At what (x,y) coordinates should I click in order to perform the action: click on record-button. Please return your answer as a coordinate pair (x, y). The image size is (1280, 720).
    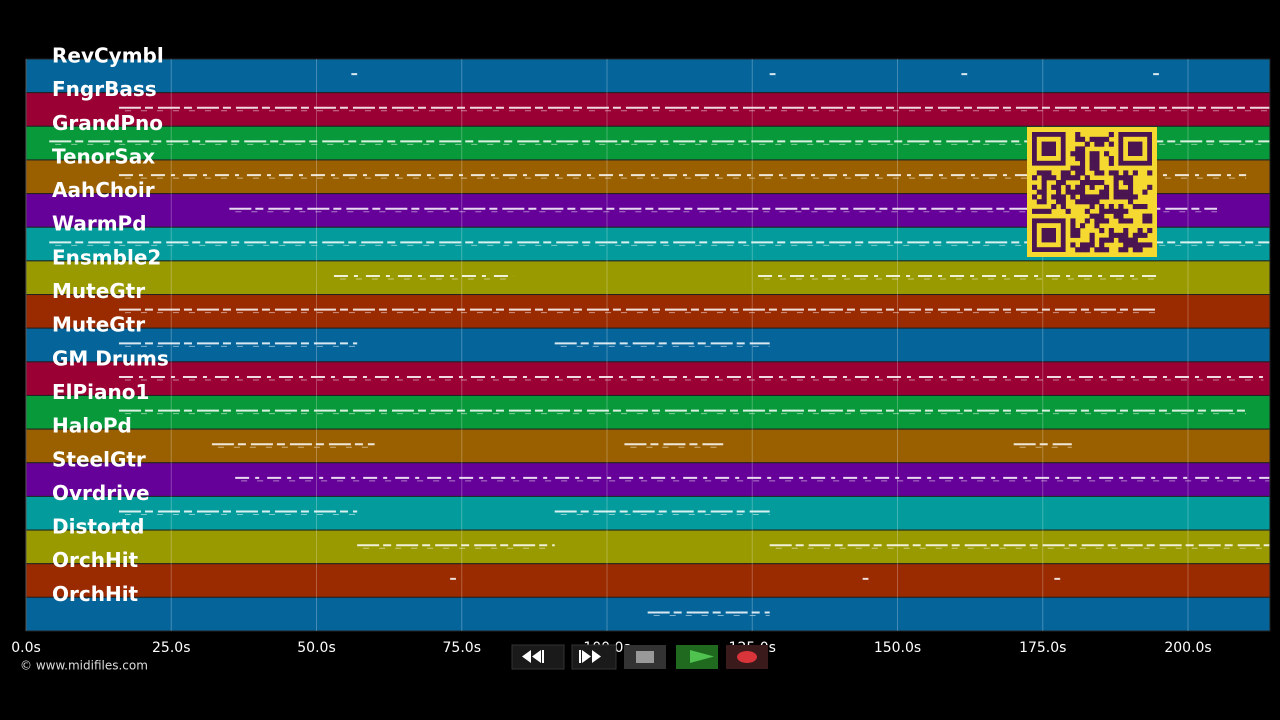
    Looking at the image, I should click on (747, 657).